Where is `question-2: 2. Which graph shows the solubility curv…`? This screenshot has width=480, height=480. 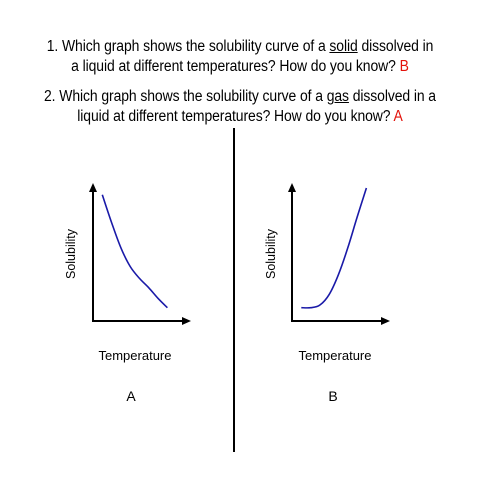 question-2: 2. Which graph shows the solubility curv… is located at coordinates (240, 107).